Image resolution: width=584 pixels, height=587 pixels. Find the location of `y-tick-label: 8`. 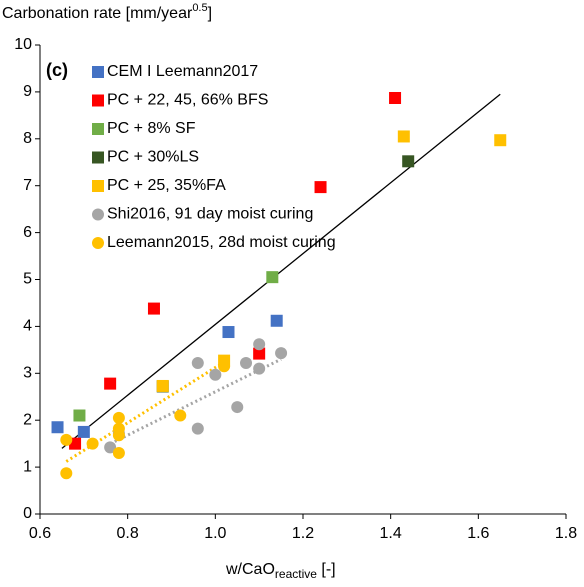

y-tick-label: 8 is located at coordinates (27, 138).